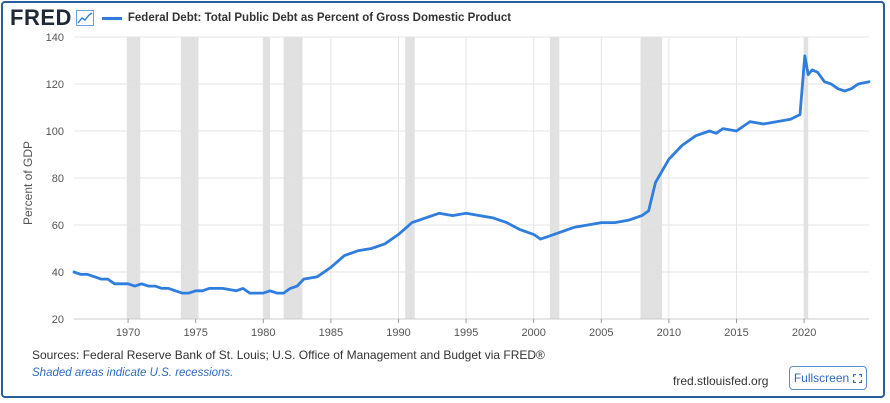  I want to click on x-tick-label: 2015, so click(736, 333).